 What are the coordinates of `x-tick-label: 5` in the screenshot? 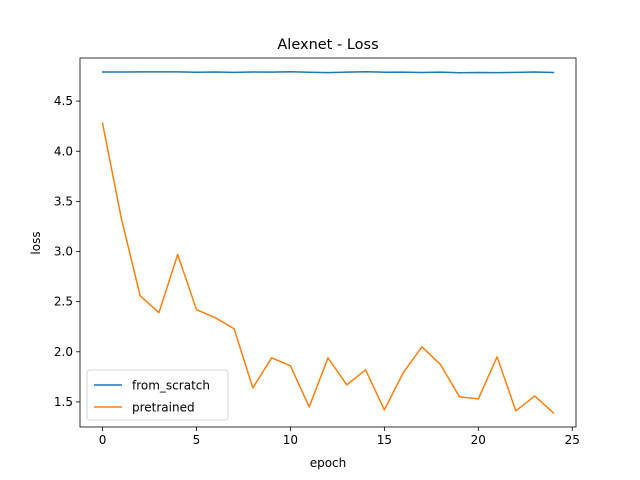 It's located at (197, 440).